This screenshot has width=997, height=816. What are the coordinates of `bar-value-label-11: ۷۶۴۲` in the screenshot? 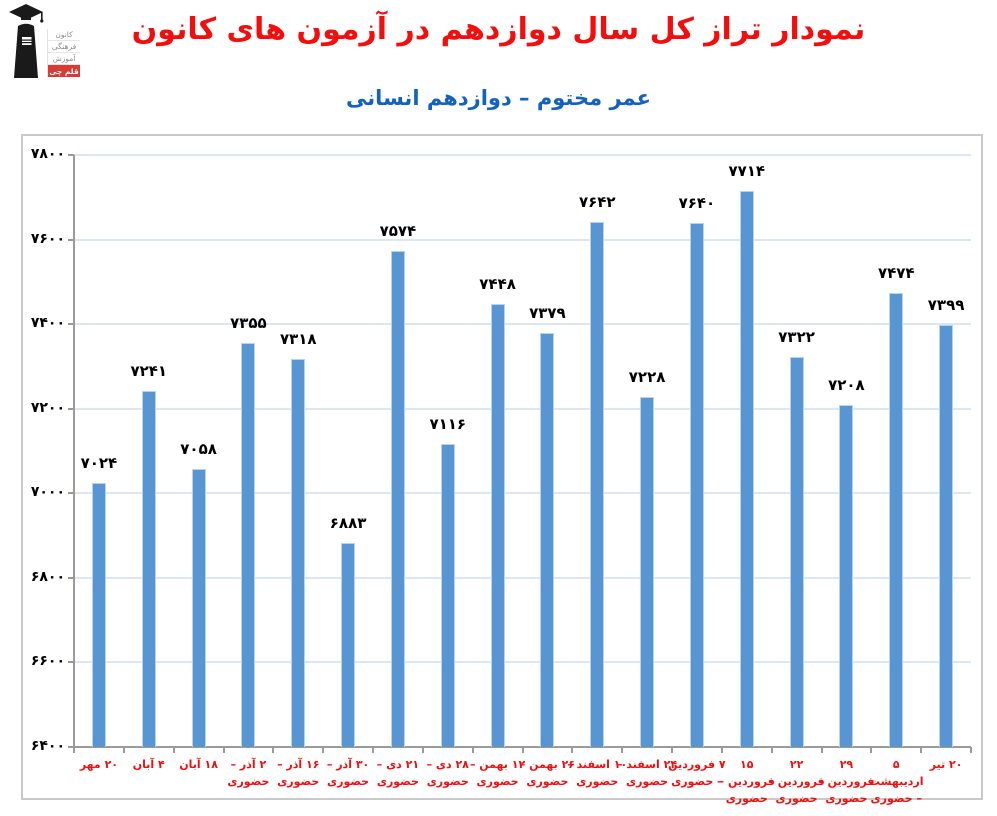 It's located at (597, 201).